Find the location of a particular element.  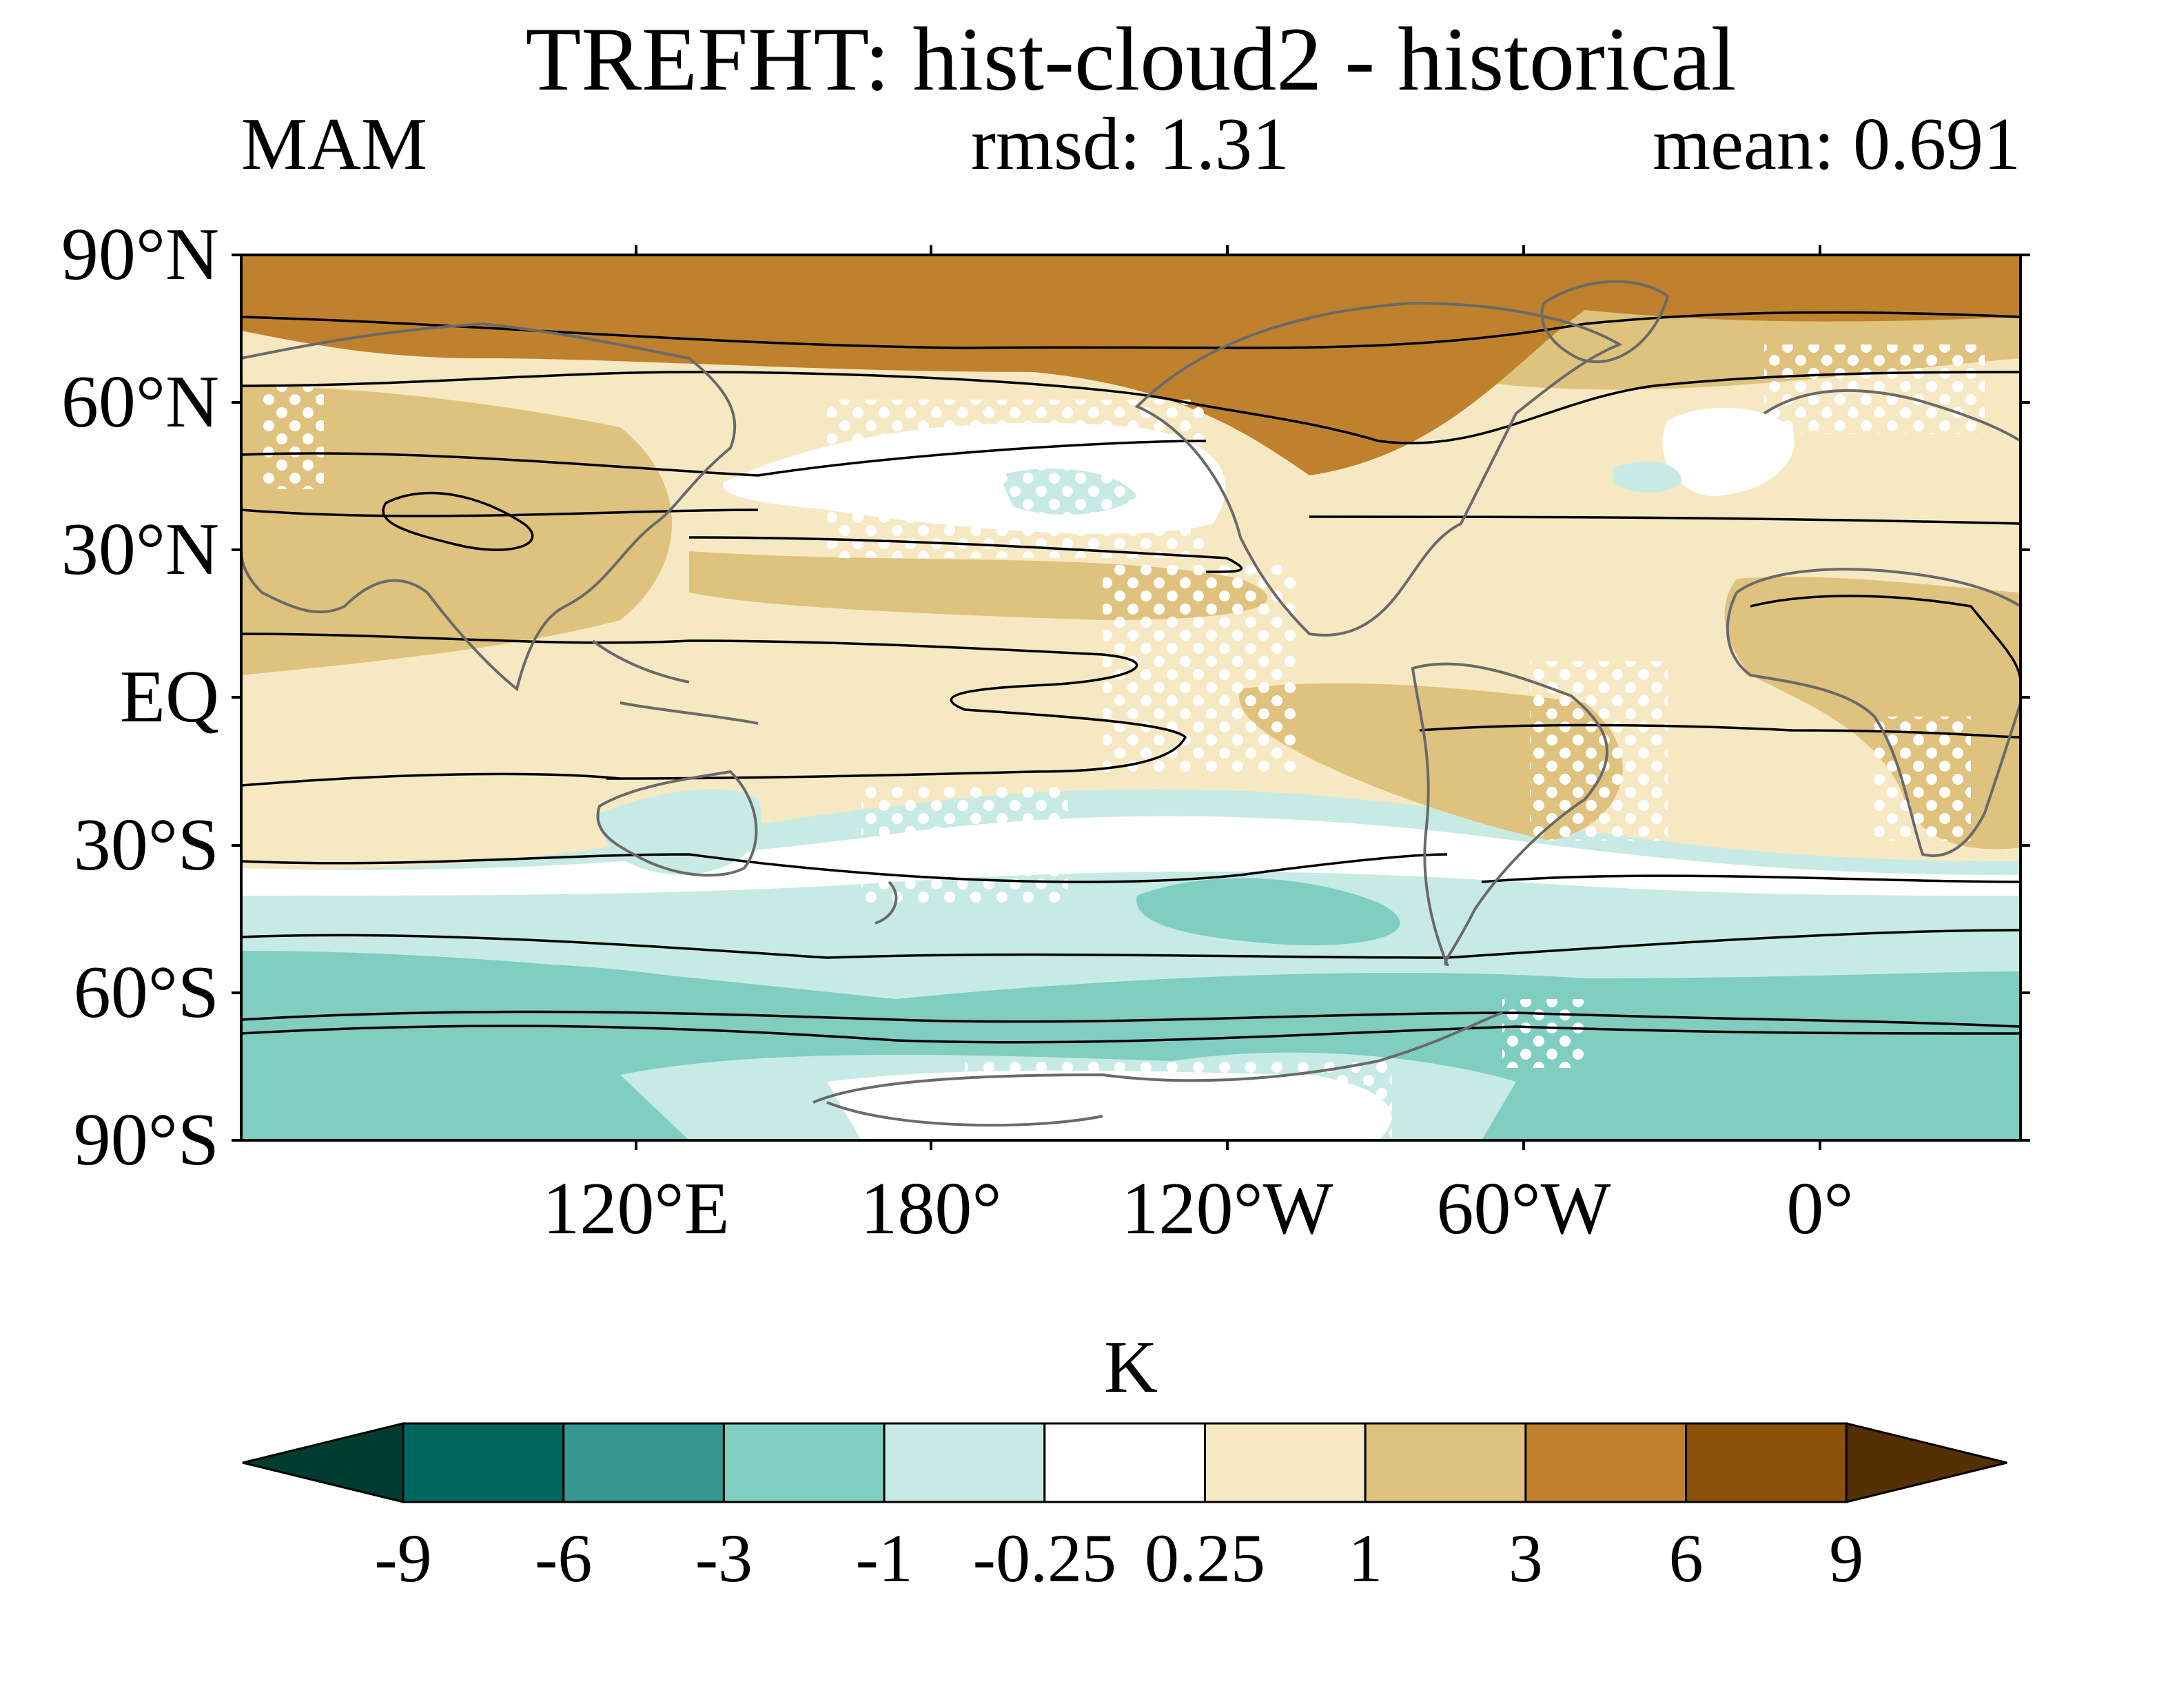

lat-label-60s: 60°S is located at coordinates (146, 992).